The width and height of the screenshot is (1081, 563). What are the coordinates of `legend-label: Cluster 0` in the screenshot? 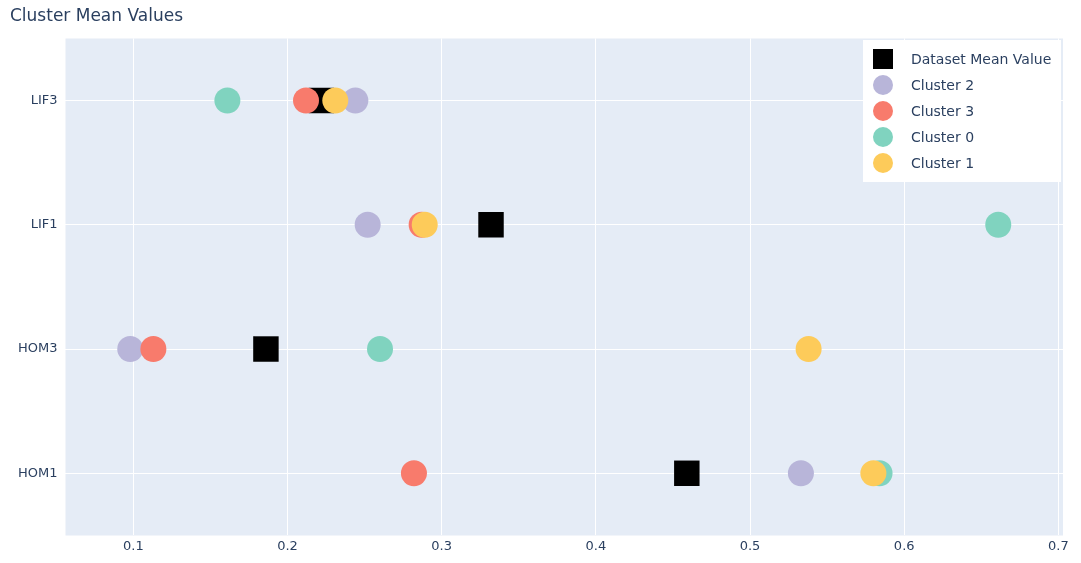 It's located at (943, 137).